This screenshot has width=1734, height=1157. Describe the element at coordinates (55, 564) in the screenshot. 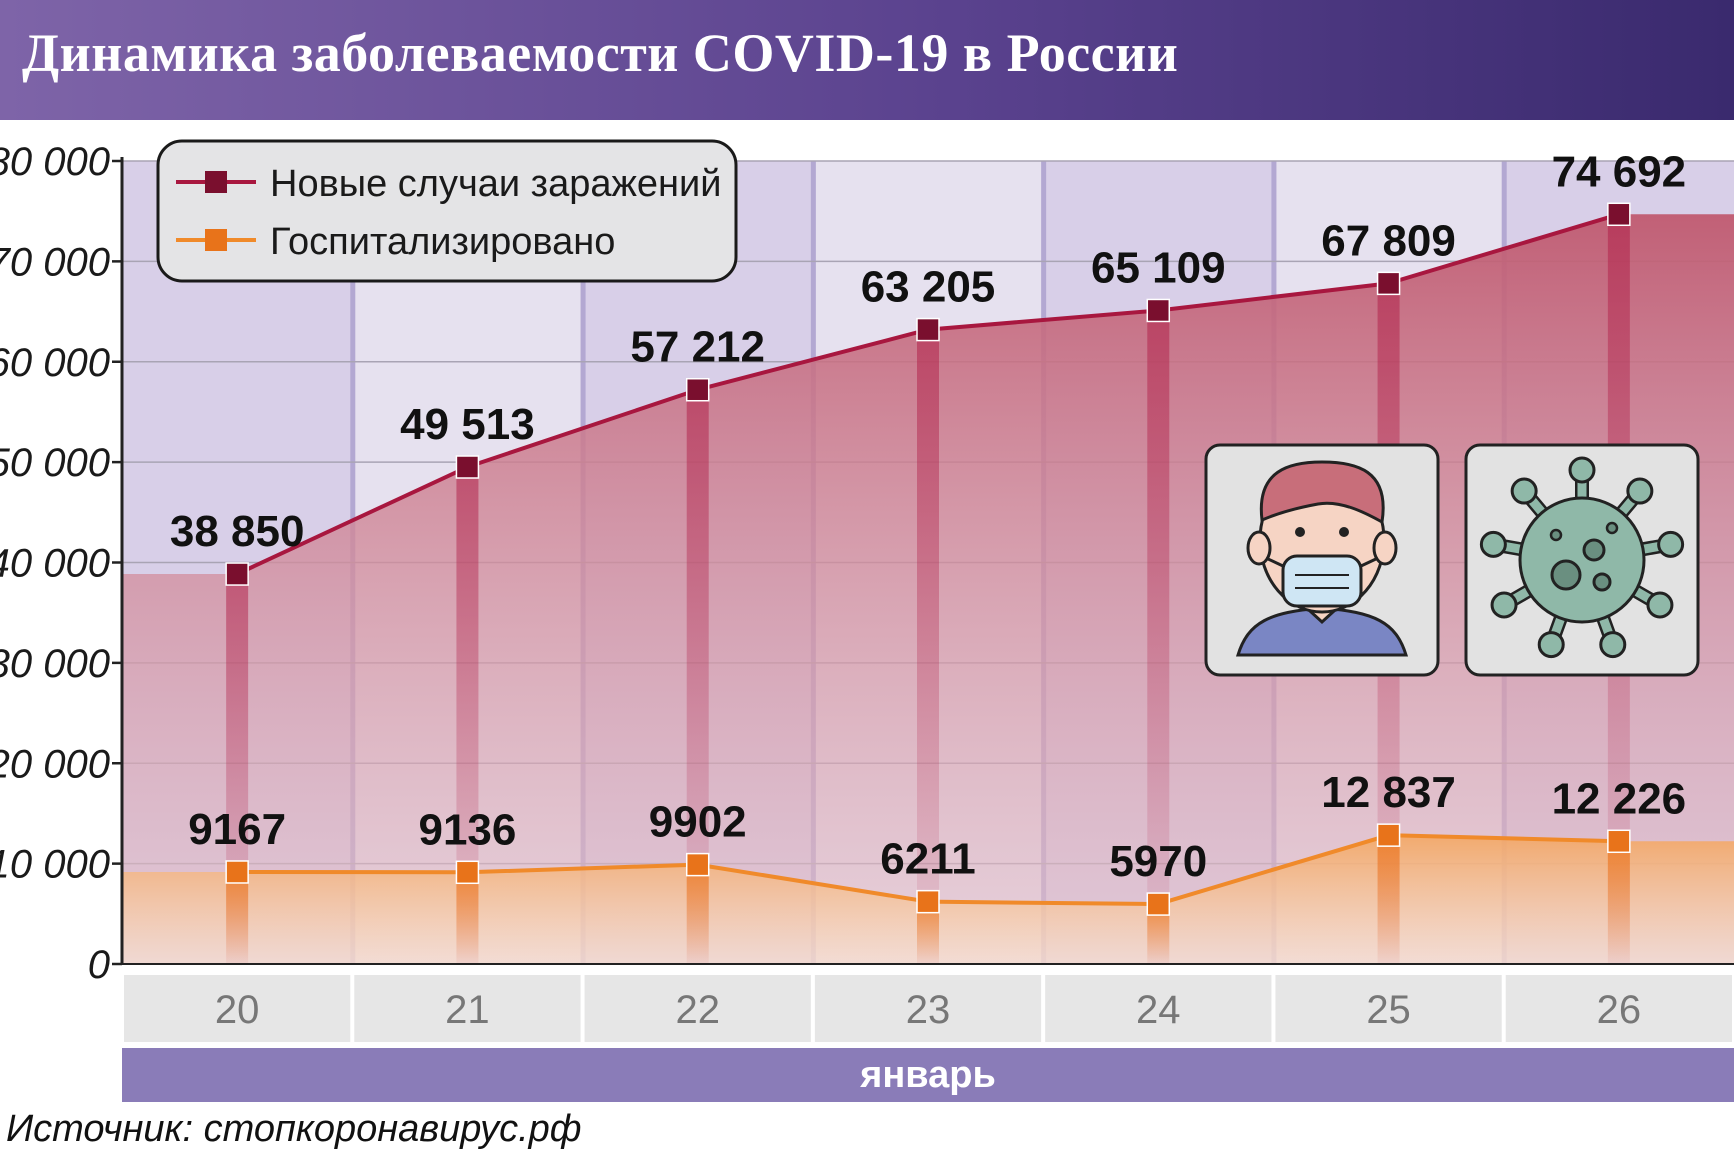

I see `y-tick-label: 40 000` at that location.